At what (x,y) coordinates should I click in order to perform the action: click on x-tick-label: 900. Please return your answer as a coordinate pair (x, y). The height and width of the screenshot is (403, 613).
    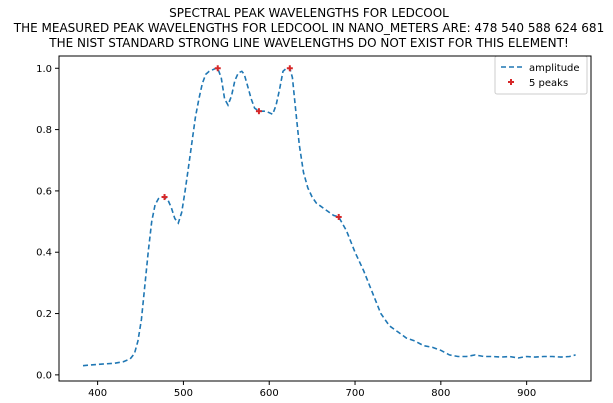
    Looking at the image, I should click on (526, 393).